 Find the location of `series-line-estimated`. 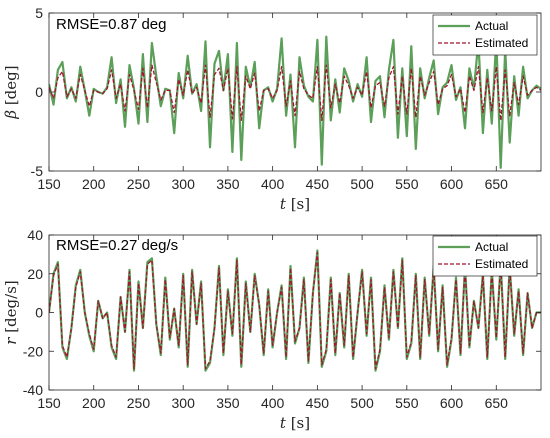

series-line-estimated is located at coordinates (295, 93).